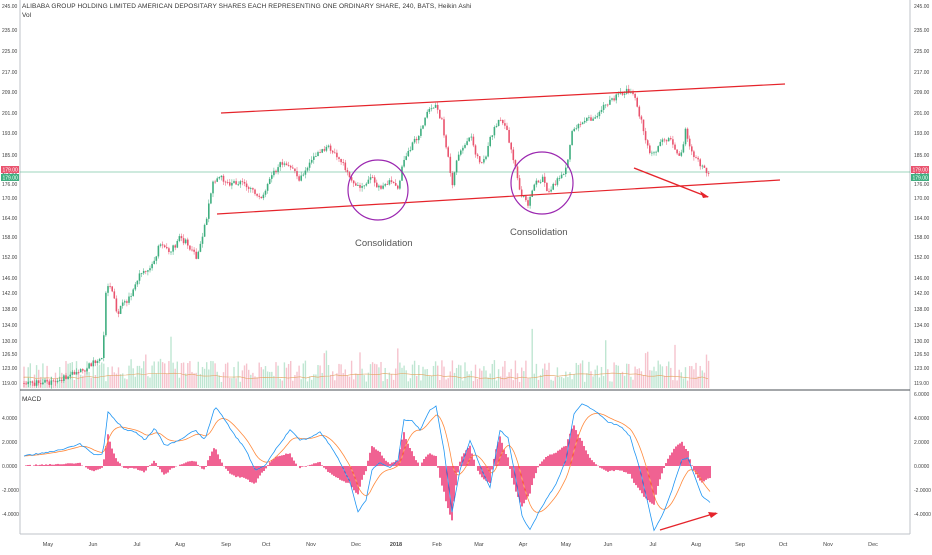  I want to click on y-tick-right: 126.50, so click(922, 355).